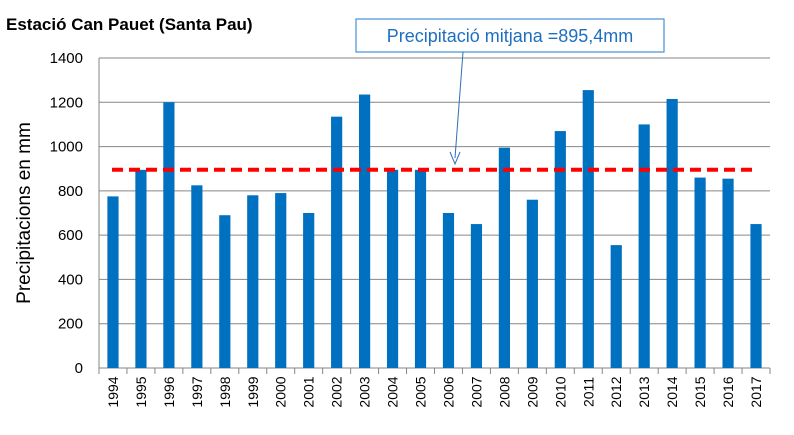  I want to click on bar-2011, so click(588, 229).